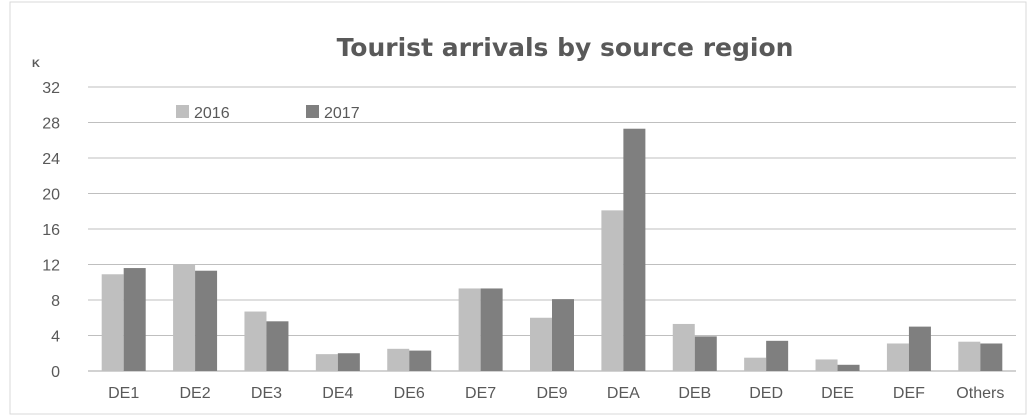 The height and width of the screenshot is (418, 1031). Describe the element at coordinates (51, 88) in the screenshot. I see `y-tick-label: 32` at that location.